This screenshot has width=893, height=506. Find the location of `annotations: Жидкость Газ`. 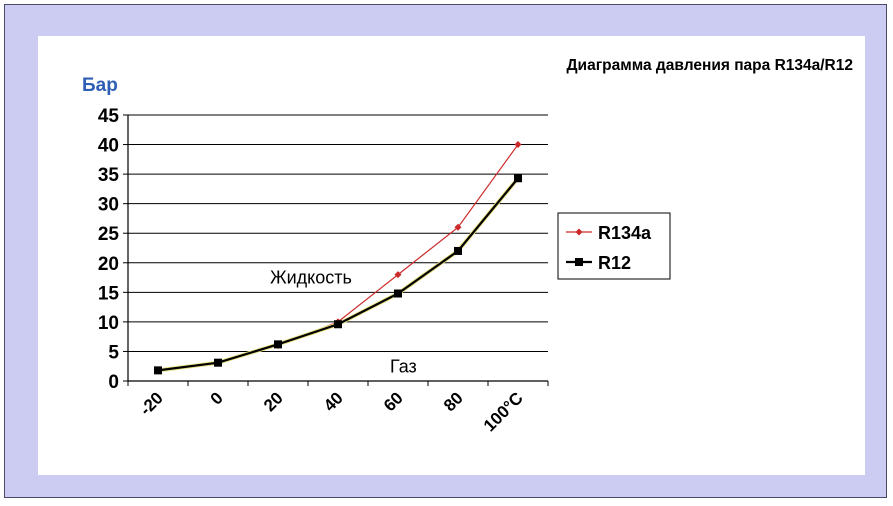

annotations: Жидкость Газ is located at coordinates (343, 322).